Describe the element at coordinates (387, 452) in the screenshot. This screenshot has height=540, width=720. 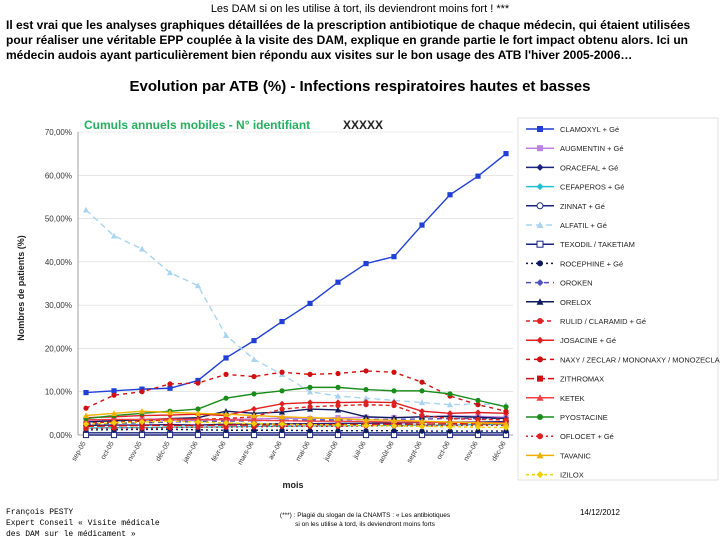
I see `x-tick-label: août-06` at that location.